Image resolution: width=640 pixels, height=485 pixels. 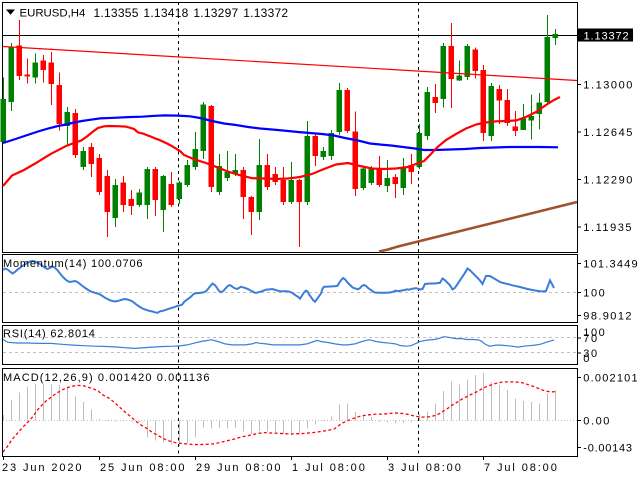 I want to click on svg-text: 1.13000, so click(x=608, y=86).